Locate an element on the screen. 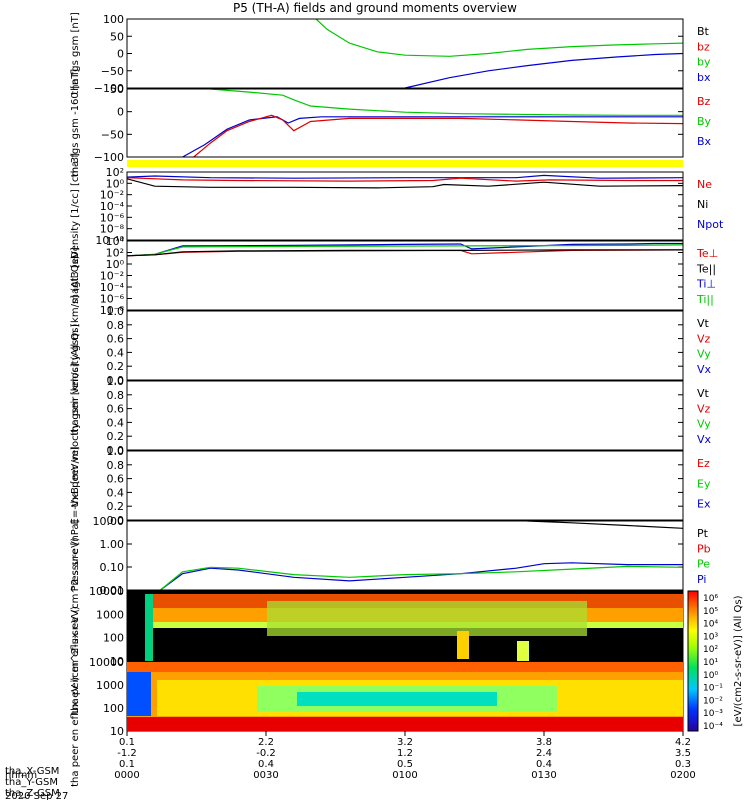  legend-Te: Te|| is located at coordinates (706, 268).